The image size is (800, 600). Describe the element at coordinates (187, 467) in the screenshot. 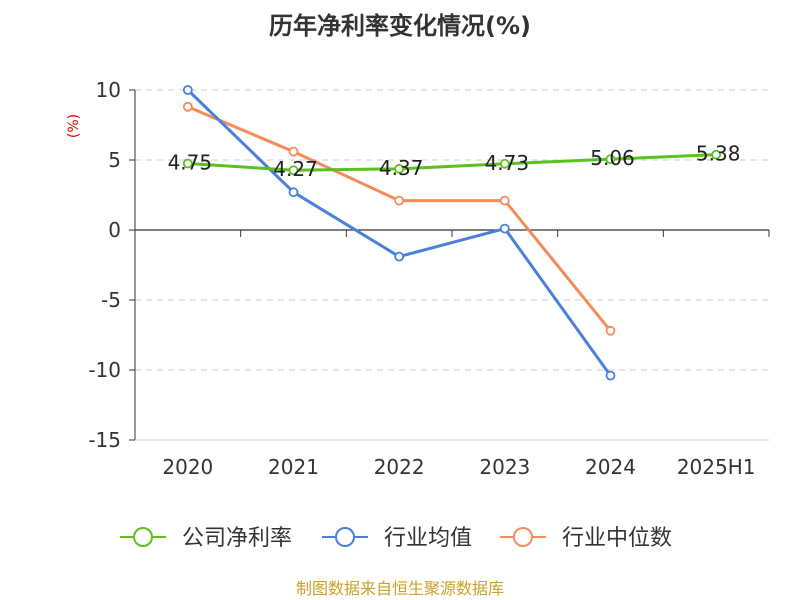

I see `x-tick-label: 2020` at that location.